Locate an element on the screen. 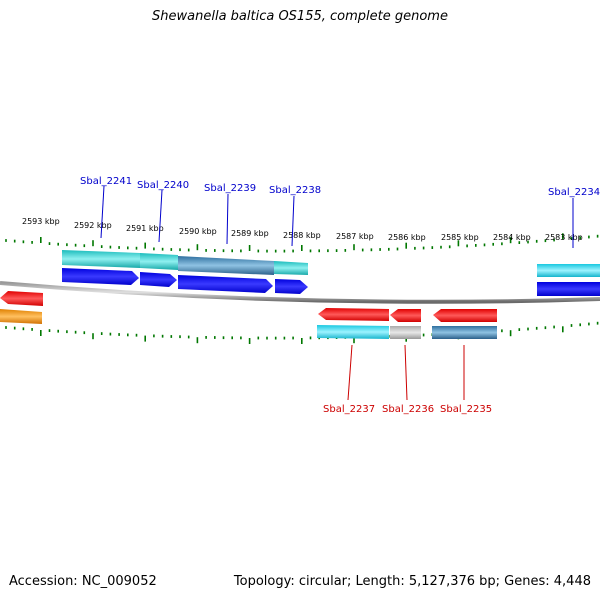 The width and height of the screenshot is (600, 600). gene-label: Sbal_2235 is located at coordinates (466, 409).